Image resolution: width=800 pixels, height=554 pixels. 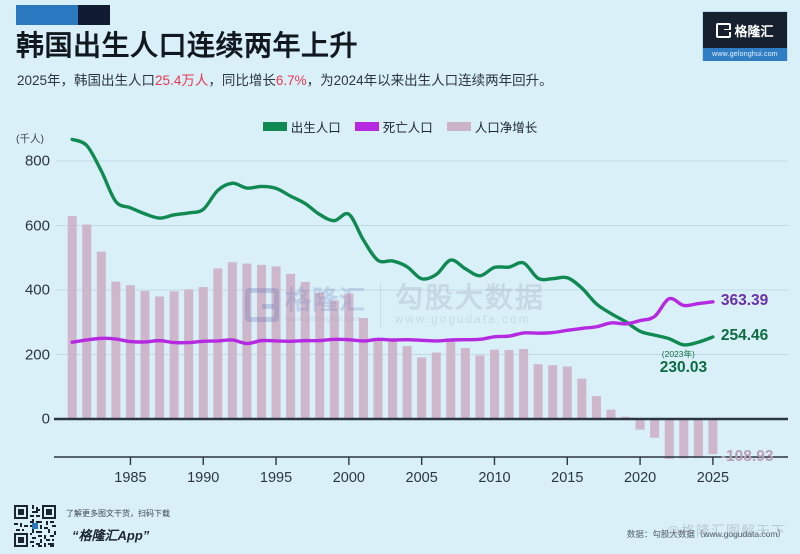 What do you see at coordinates (94, 15) in the screenshot?
I see `corner-navy-block` at bounding box center [94, 15].